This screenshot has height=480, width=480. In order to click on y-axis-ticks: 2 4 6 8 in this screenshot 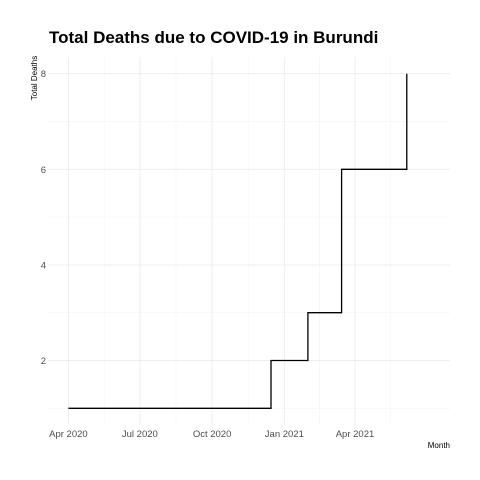, I will do `click(43, 218)`.